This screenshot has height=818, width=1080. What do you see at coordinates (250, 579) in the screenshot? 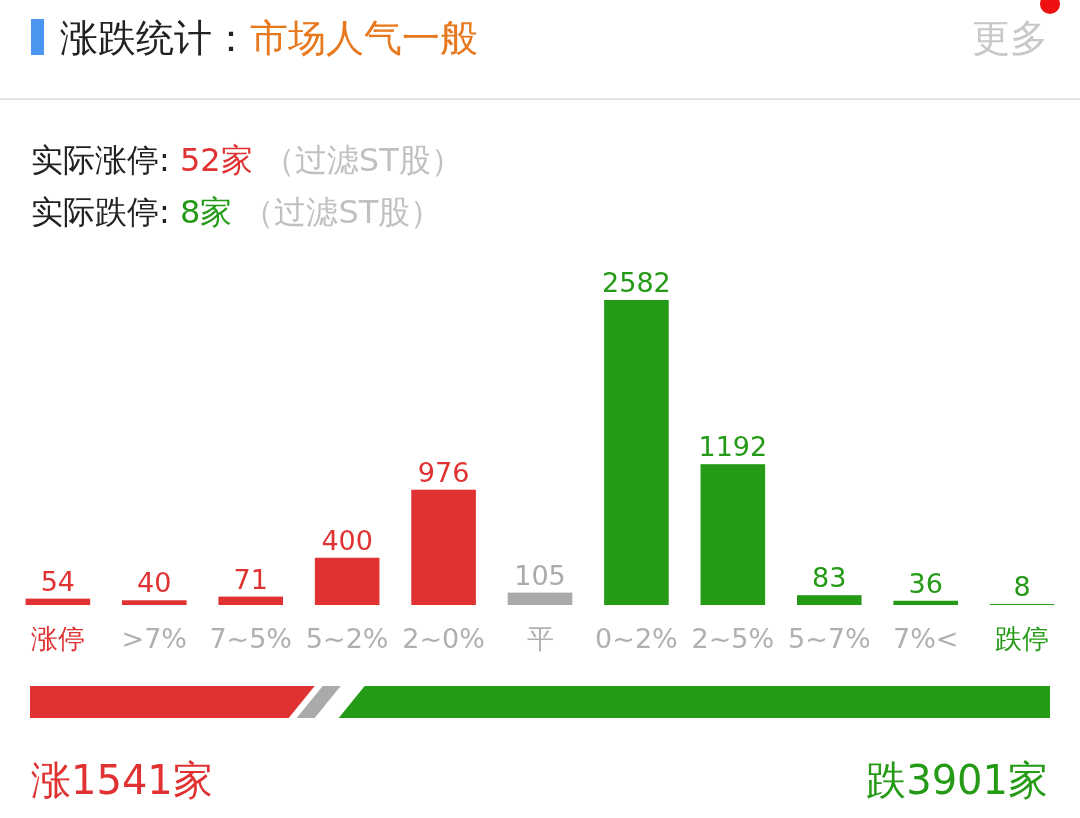
I see `data-label: 71` at bounding box center [250, 579].